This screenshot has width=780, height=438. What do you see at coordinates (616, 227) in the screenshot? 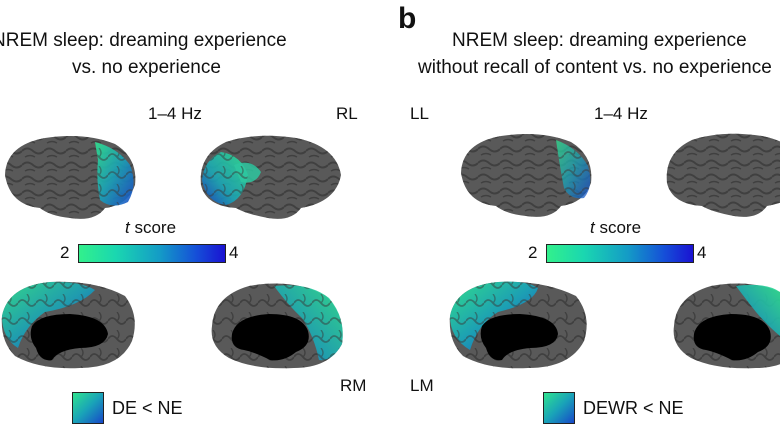
I see `panel-b-cbar-label: t score` at bounding box center [616, 227].